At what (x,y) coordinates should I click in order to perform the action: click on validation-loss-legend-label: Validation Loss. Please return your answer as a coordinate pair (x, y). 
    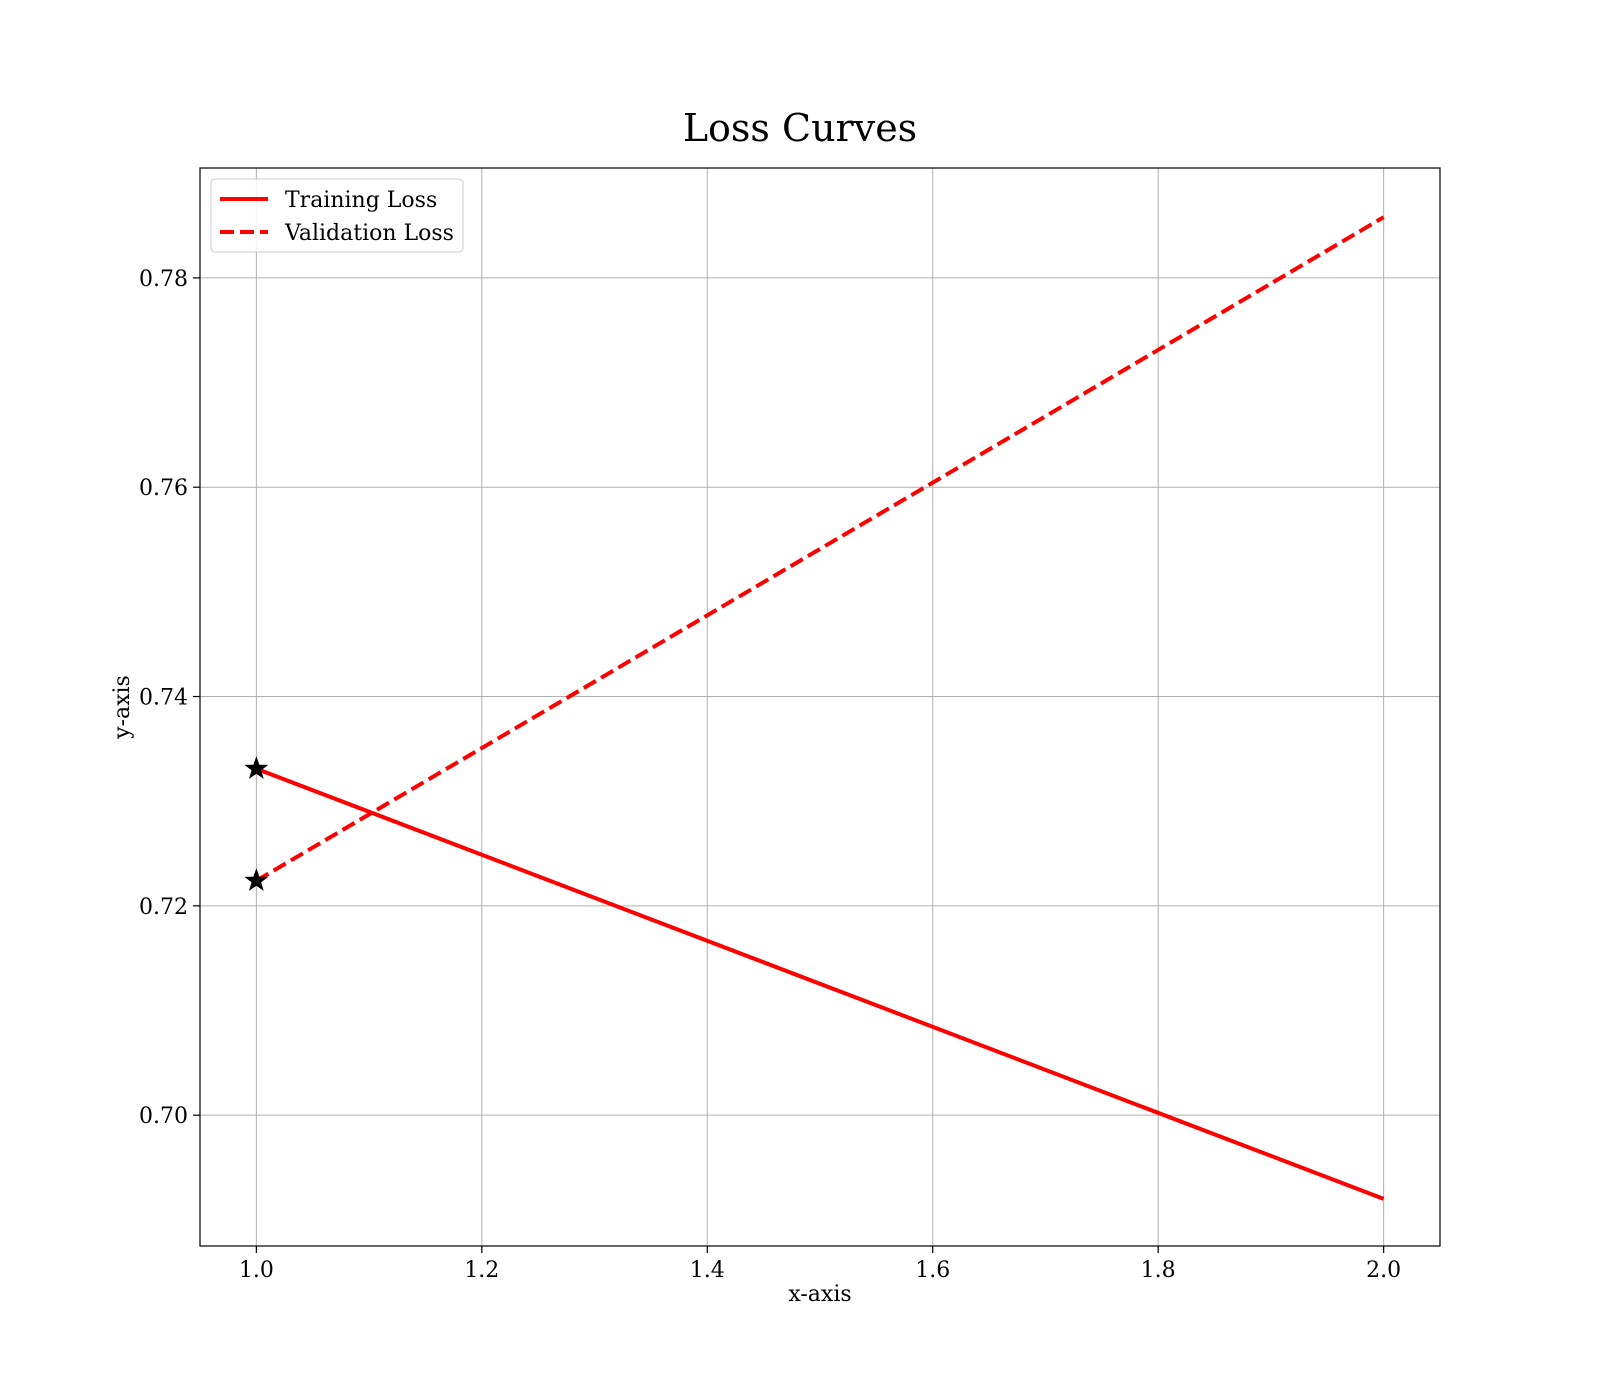
    Looking at the image, I should click on (369, 233).